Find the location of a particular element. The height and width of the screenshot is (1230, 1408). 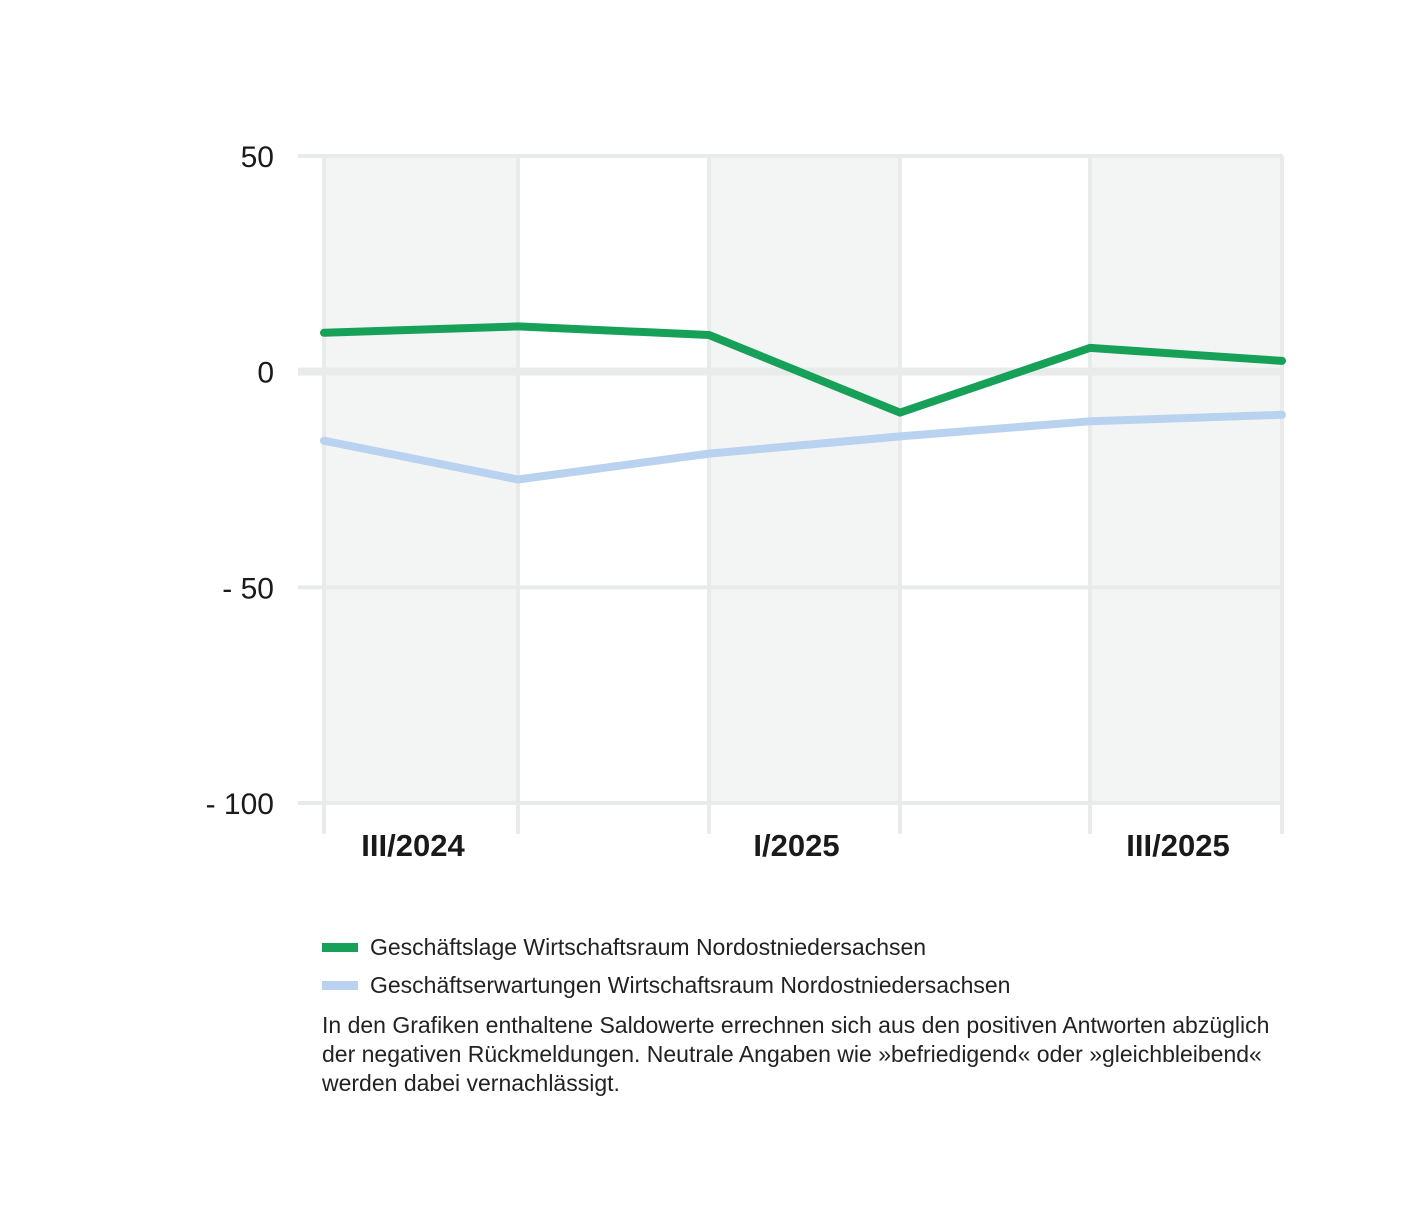

y-tick-label: 0 is located at coordinates (265, 373).